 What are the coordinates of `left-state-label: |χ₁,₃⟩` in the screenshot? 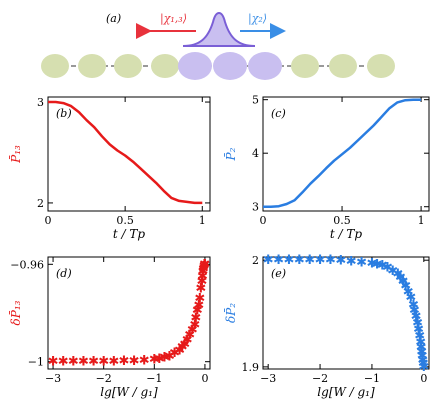 It's located at (173, 19).